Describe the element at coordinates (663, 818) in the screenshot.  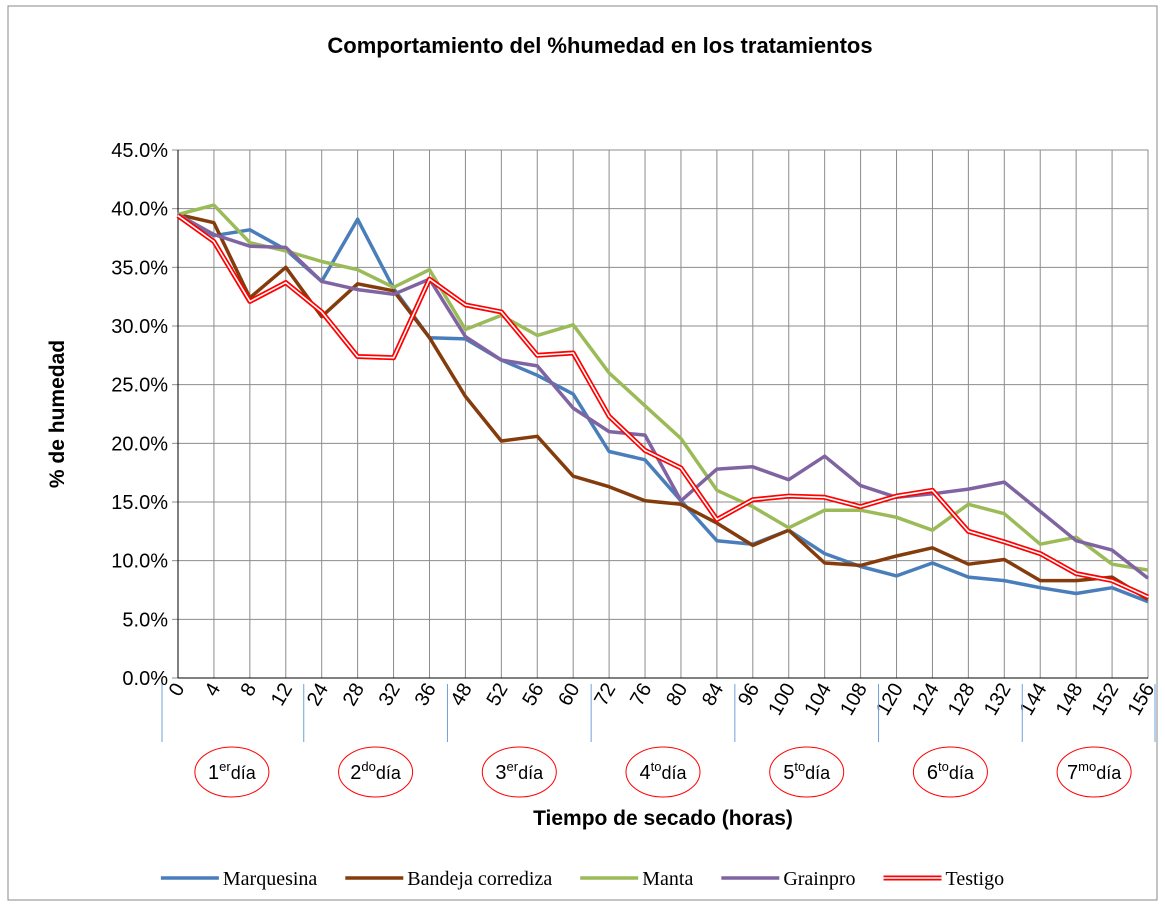
I see `x-axis-title: Tiempo de secado (horas)` at that location.